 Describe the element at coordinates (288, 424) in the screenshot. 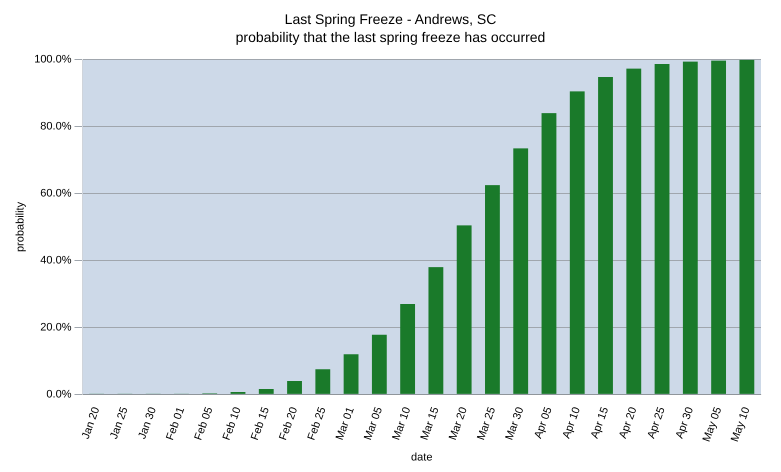

I see `x-tick-label: Feb 20` at that location.